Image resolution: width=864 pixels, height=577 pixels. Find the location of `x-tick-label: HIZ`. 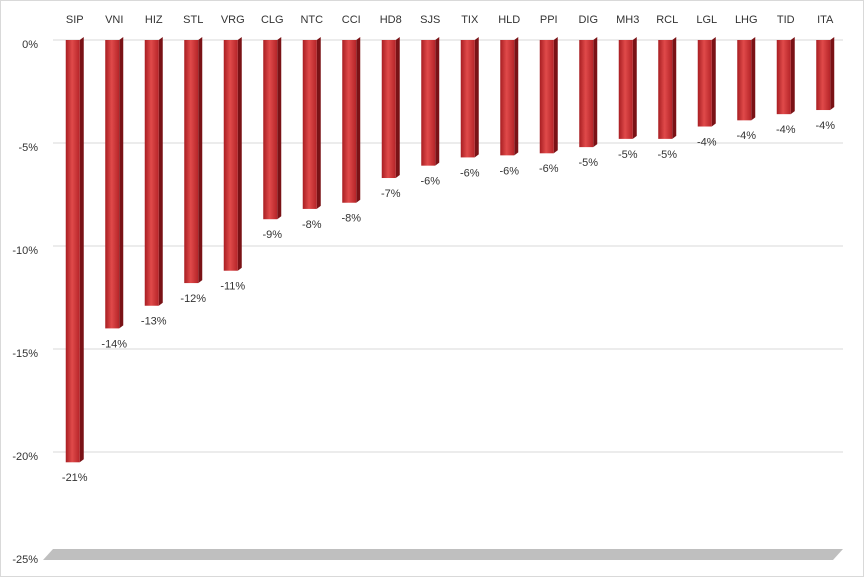

x-tick-label: HIZ is located at coordinates (154, 20).